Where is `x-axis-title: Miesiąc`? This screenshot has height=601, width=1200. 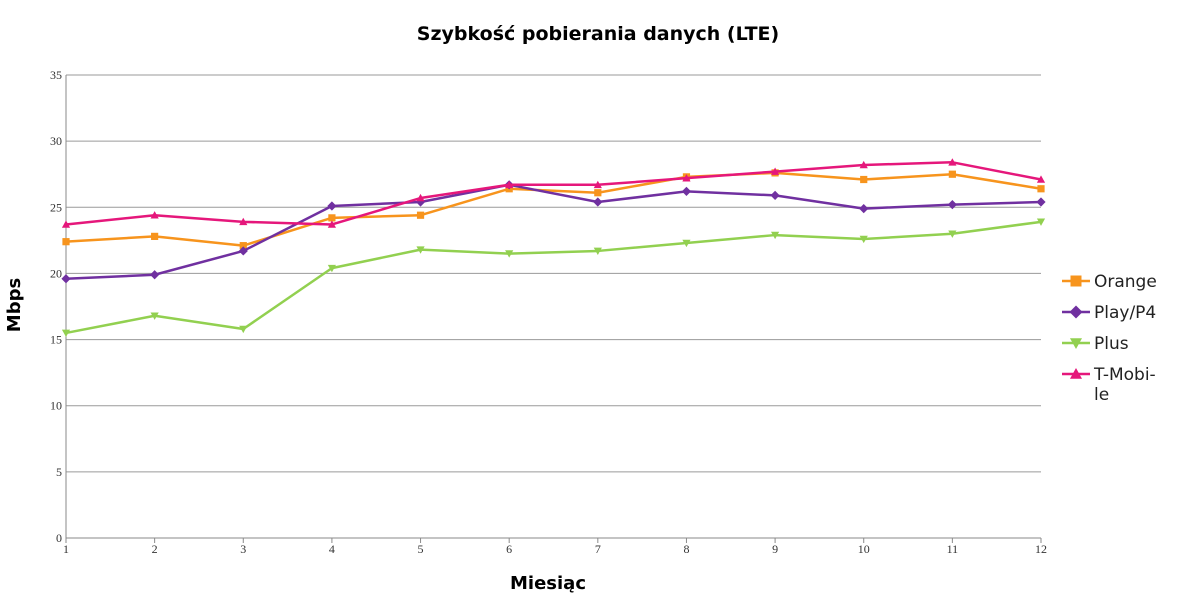 x-axis-title: Miesiąc is located at coordinates (548, 583).